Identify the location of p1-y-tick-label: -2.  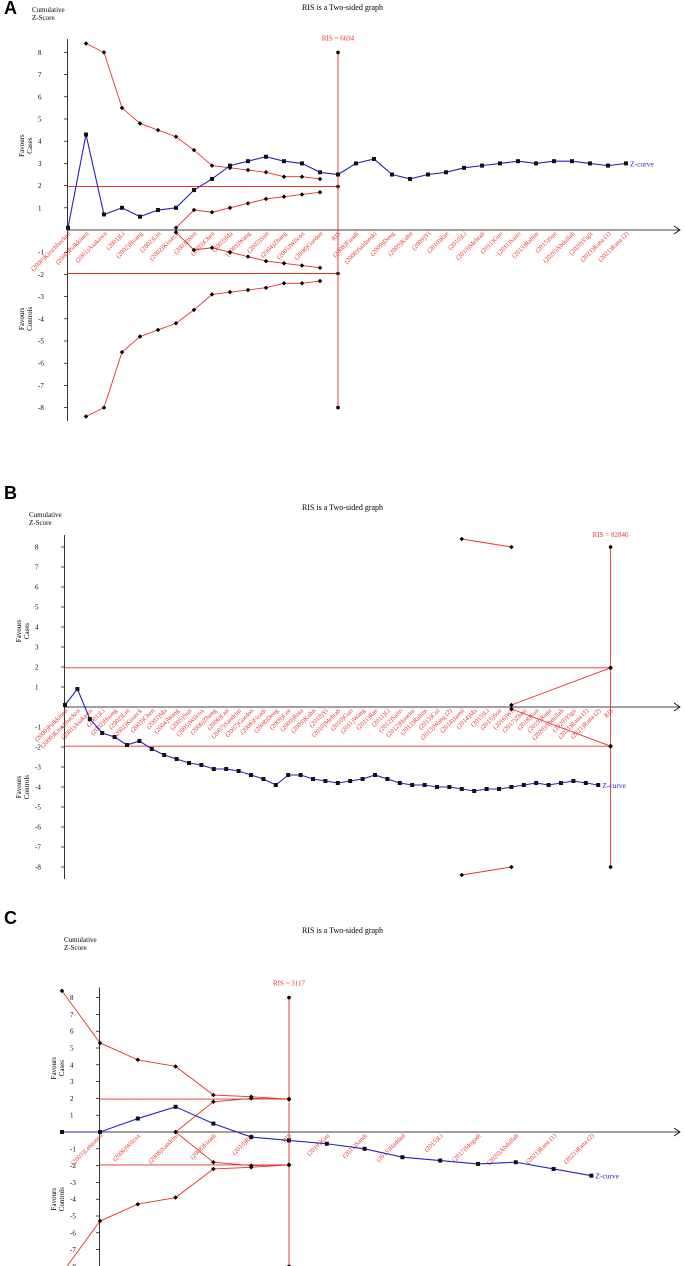
(38, 748).